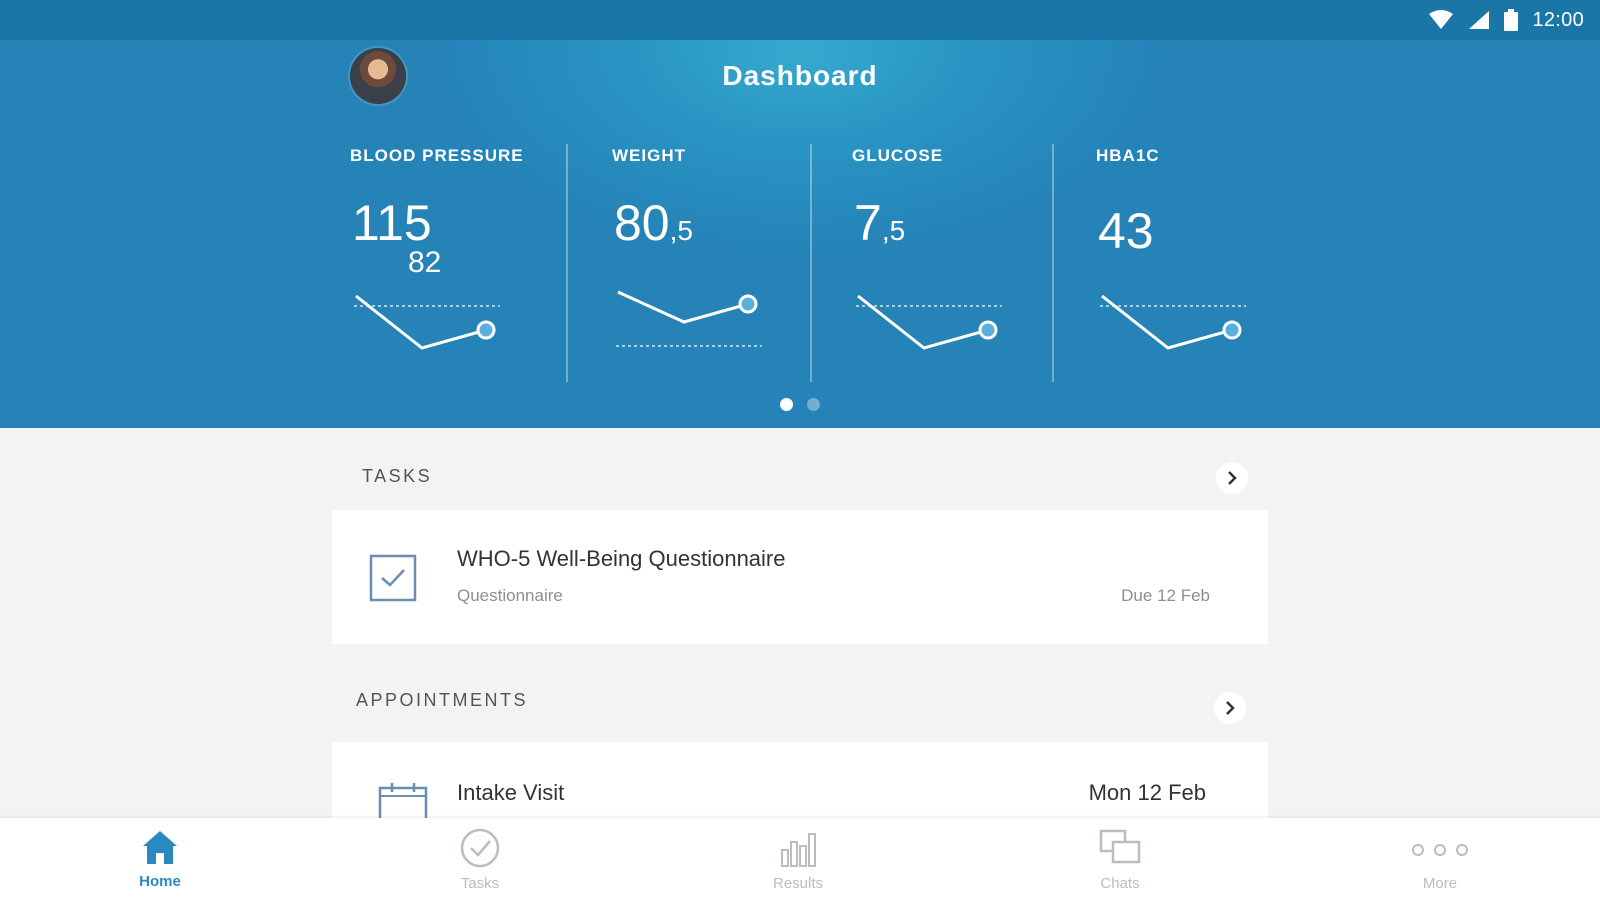 The image size is (1600, 900). I want to click on metric-blood-pressure: BLOOD PRESSURE 115 82, so click(450, 266).